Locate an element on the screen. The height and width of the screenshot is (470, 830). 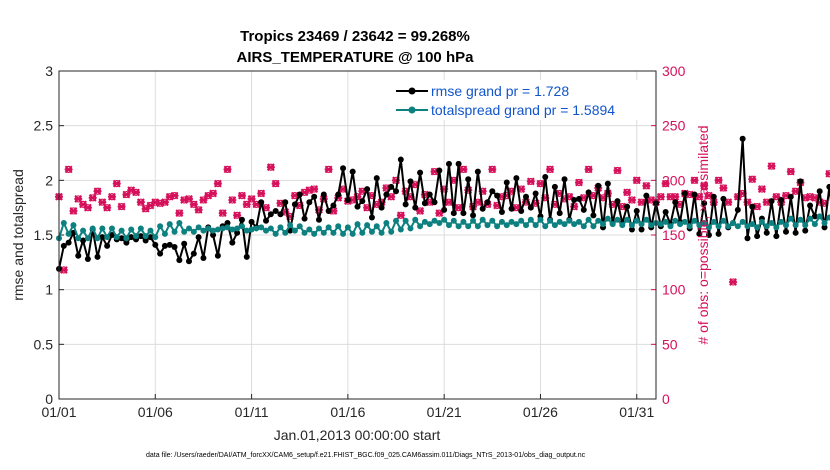
y-left-tick-label: 0 is located at coordinates (49, 399).